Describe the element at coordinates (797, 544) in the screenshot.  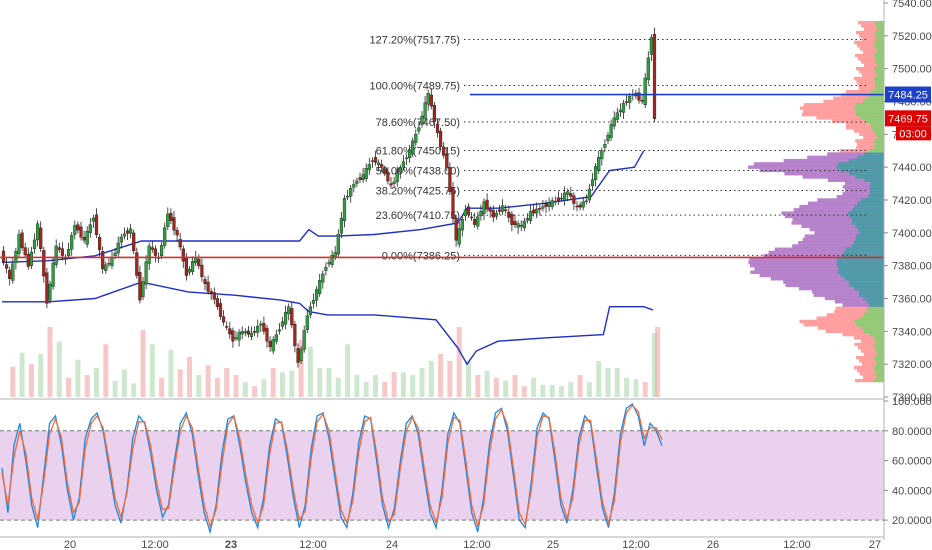
I see `time-axis-label: 12:00` at that location.